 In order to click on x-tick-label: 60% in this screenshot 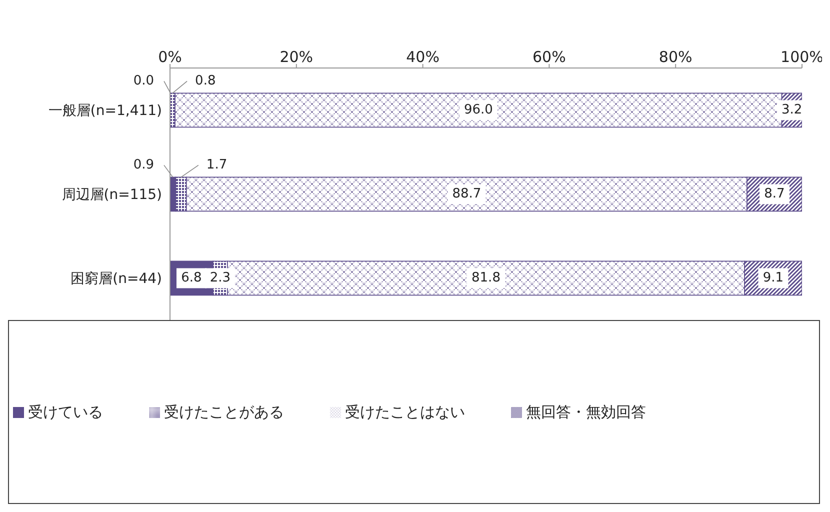, I will do `click(549, 57)`.